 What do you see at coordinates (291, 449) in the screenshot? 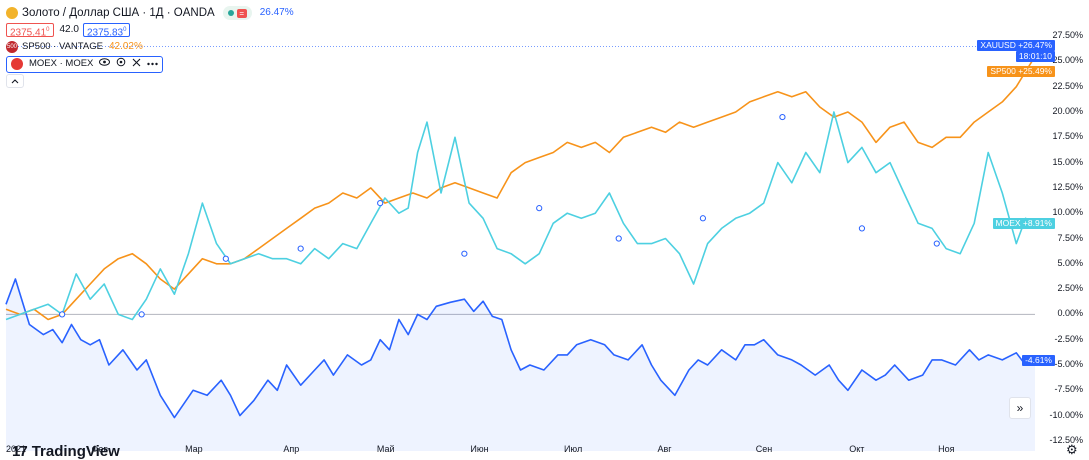
I see `x-tick-label: Апр` at bounding box center [291, 449].